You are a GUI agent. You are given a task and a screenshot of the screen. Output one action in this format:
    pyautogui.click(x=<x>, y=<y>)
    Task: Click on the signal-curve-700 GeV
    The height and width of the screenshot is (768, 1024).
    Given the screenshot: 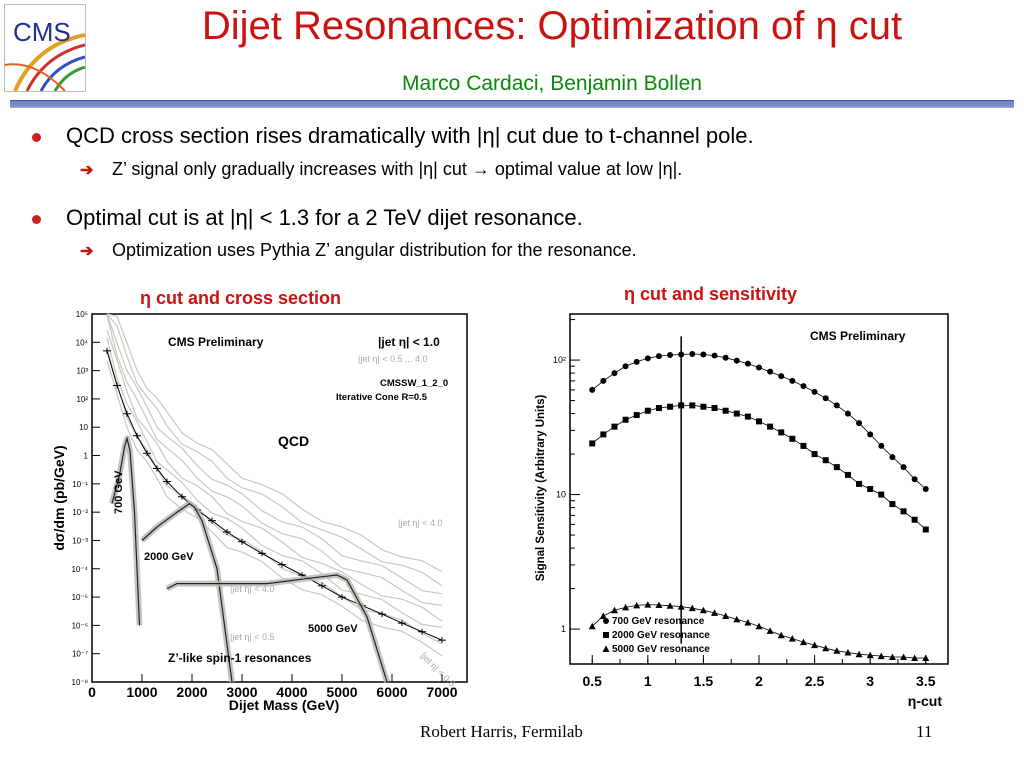 What is the action you would take?
    pyautogui.click(x=126, y=531)
    